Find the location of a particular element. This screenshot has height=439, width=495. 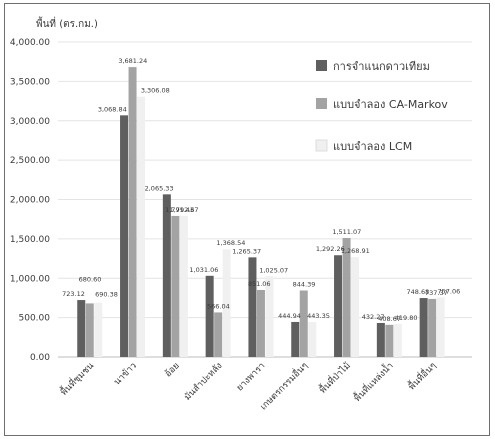

y-tick-label: 0.00 is located at coordinates (40, 358).